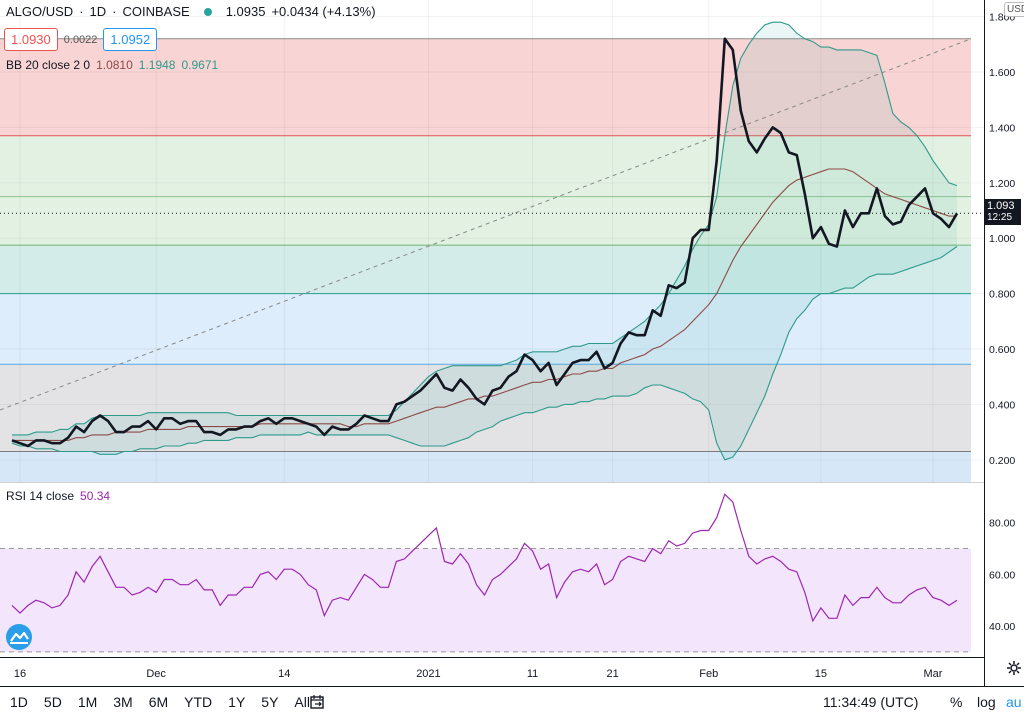 The width and height of the screenshot is (1024, 722). What do you see at coordinates (20, 674) in the screenshot?
I see `time-axis-tick: 16` at bounding box center [20, 674].